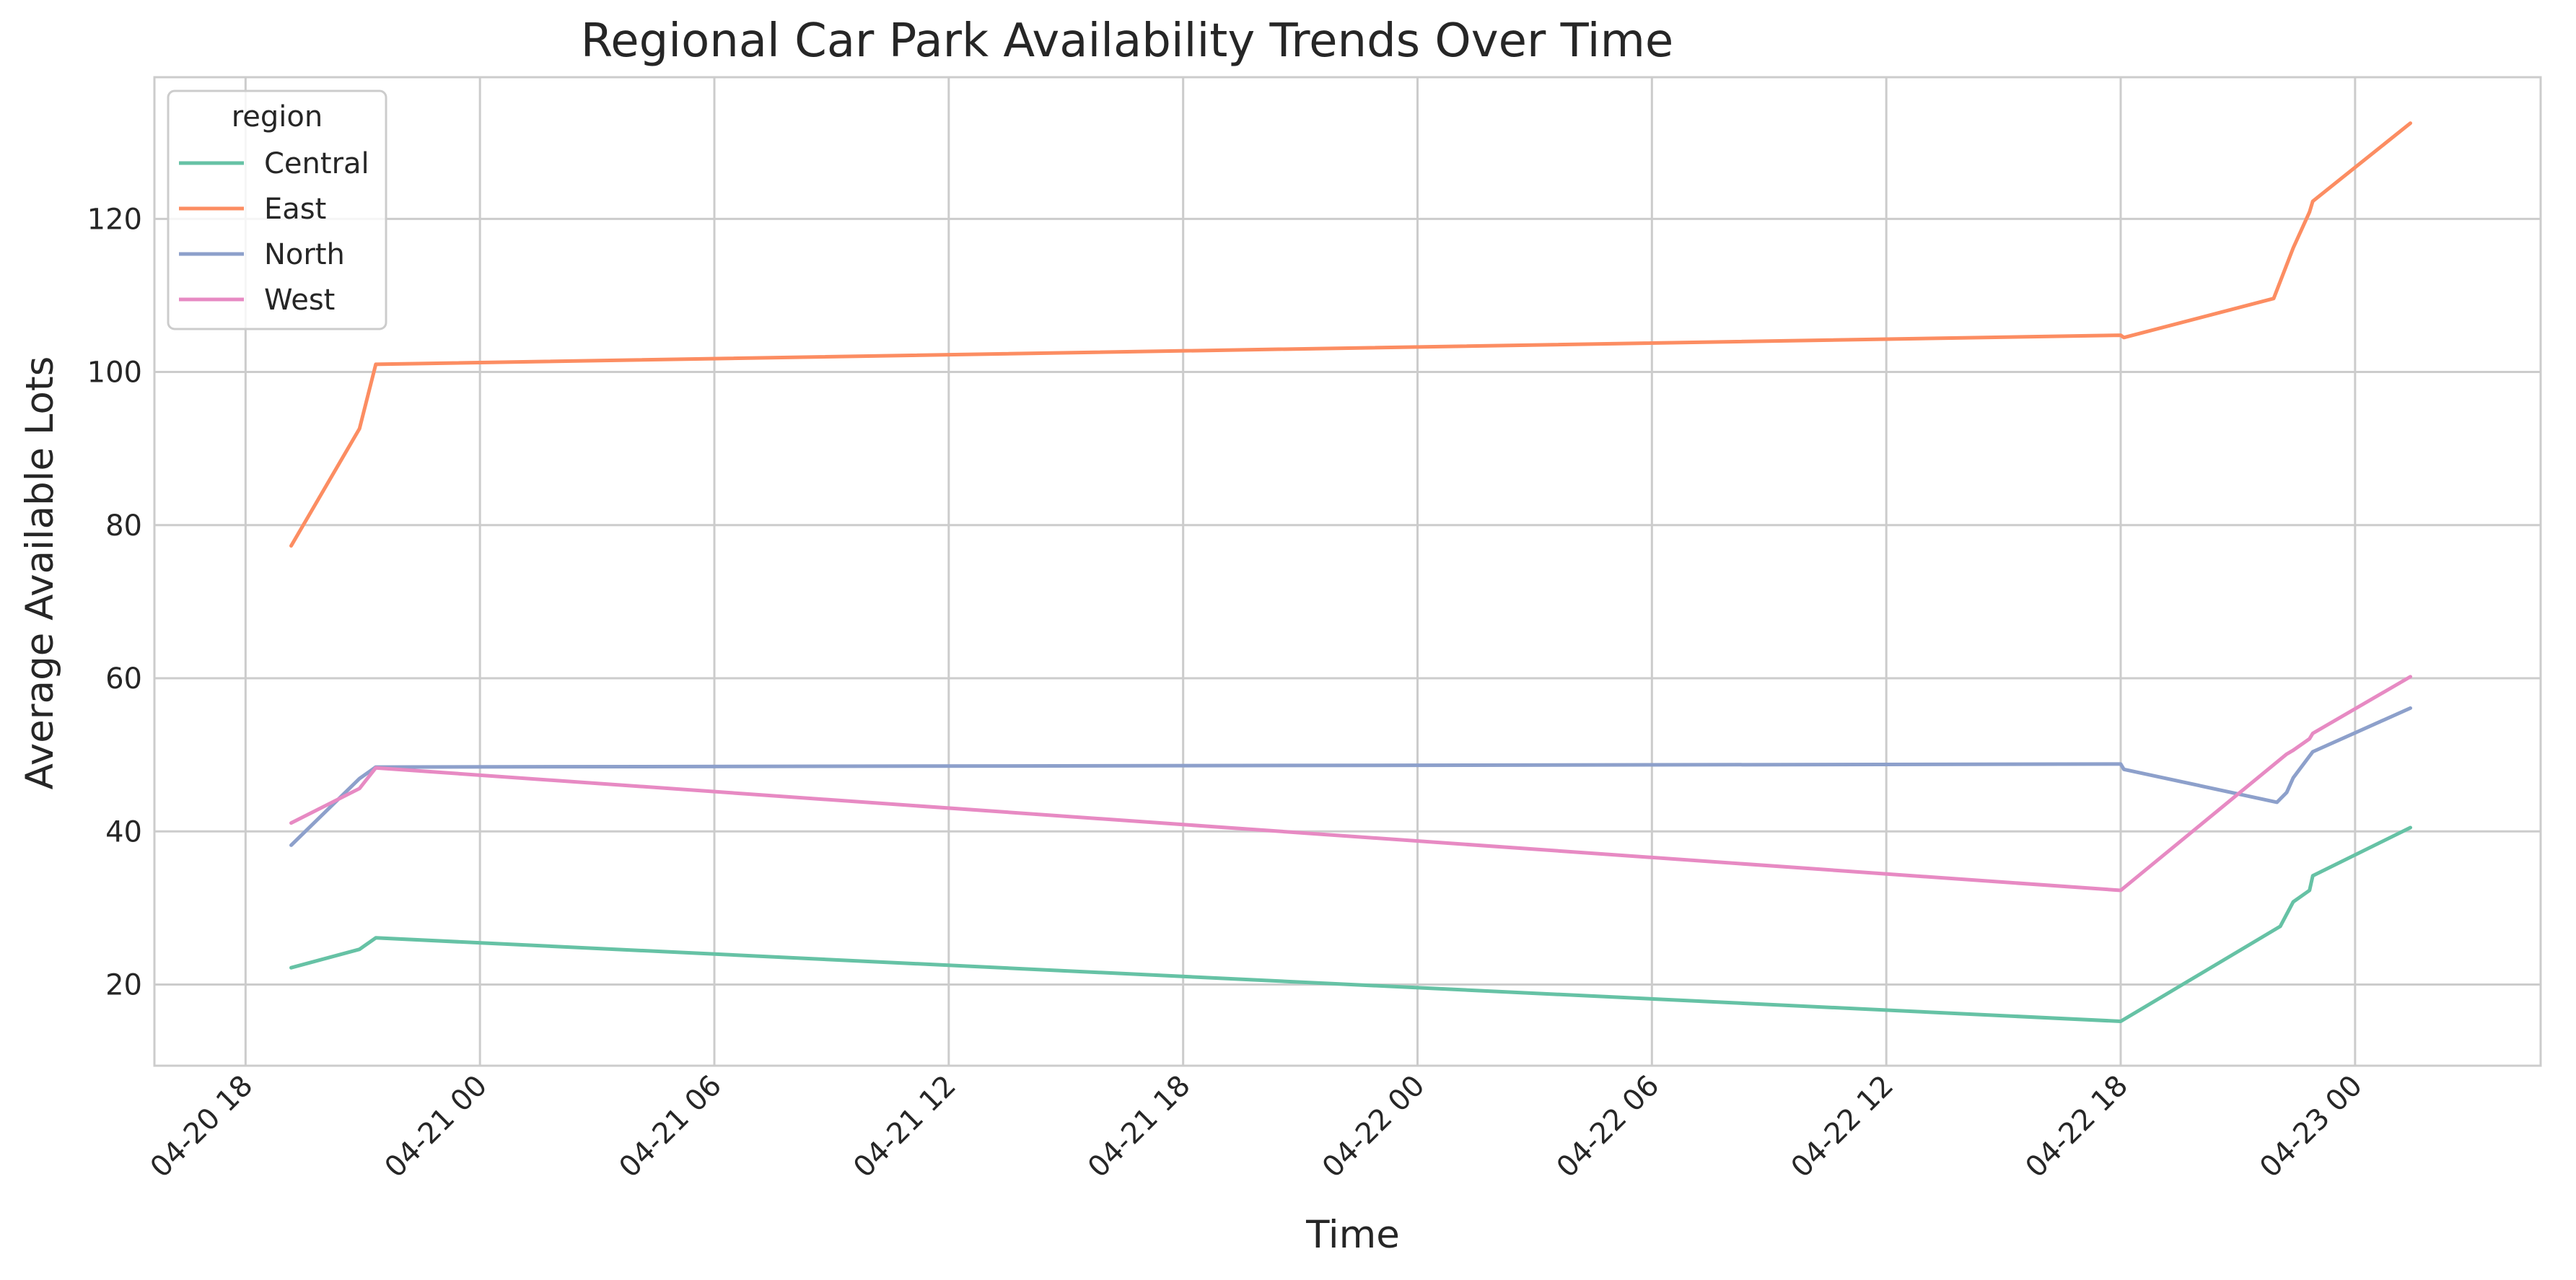 The width and height of the screenshot is (2576, 1280). I want to click on series-line-central, so click(1350, 924).